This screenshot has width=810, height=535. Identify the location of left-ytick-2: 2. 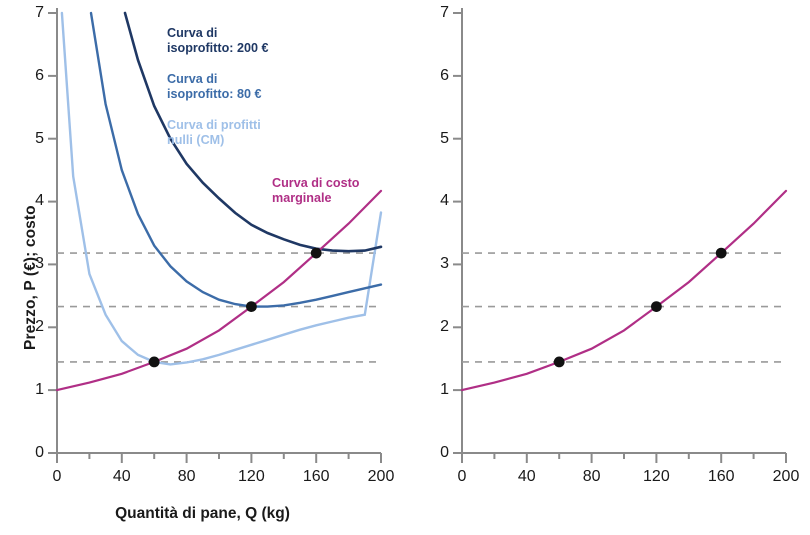
(39, 326).